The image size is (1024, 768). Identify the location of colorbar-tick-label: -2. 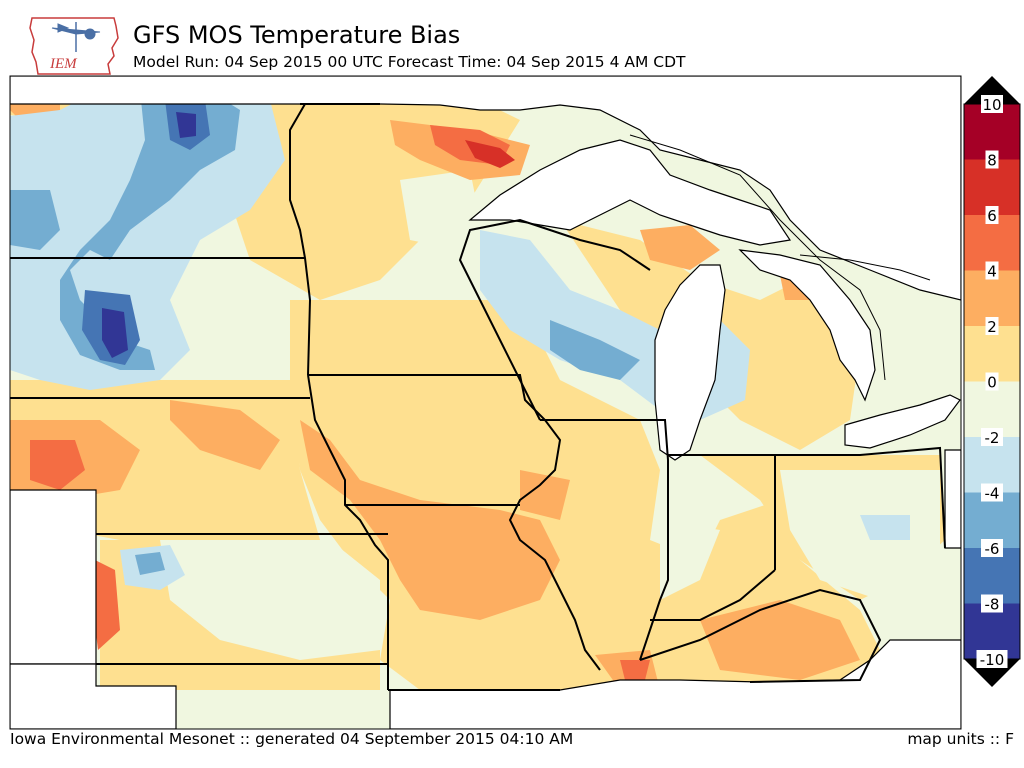
(992, 437).